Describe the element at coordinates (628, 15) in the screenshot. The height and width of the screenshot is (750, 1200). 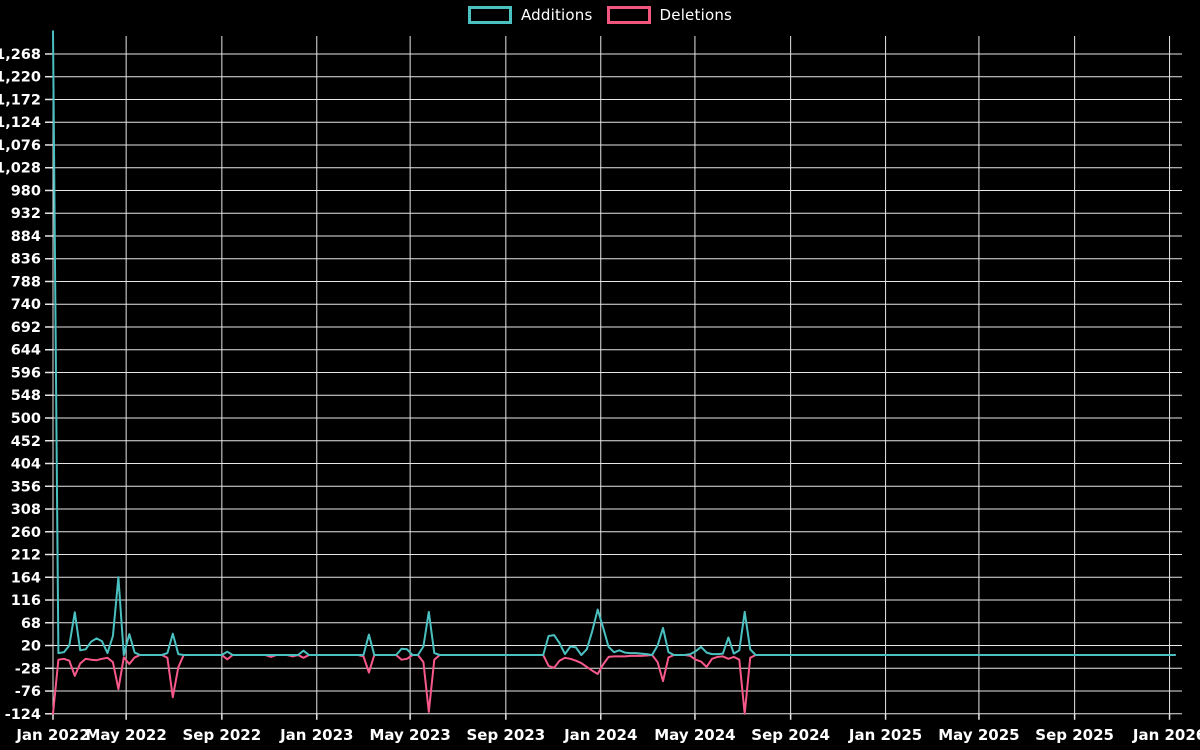
I see `deletions-swatch-icon` at that location.